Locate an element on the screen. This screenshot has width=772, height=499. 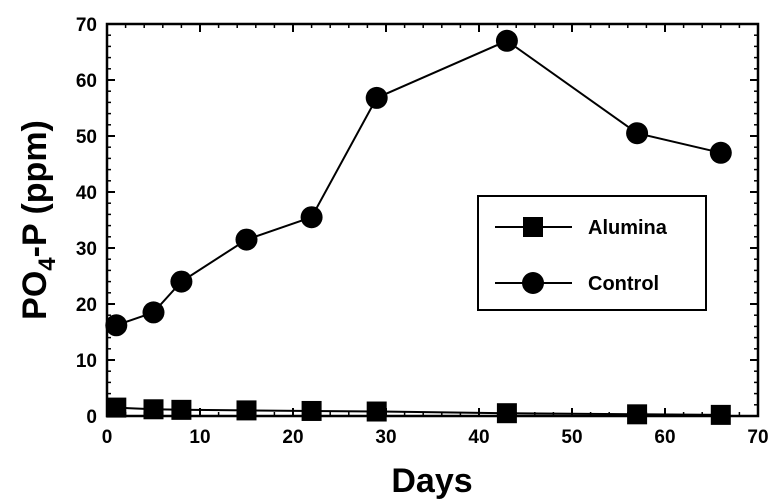
y-tick-label: 70 is located at coordinates (86, 25).